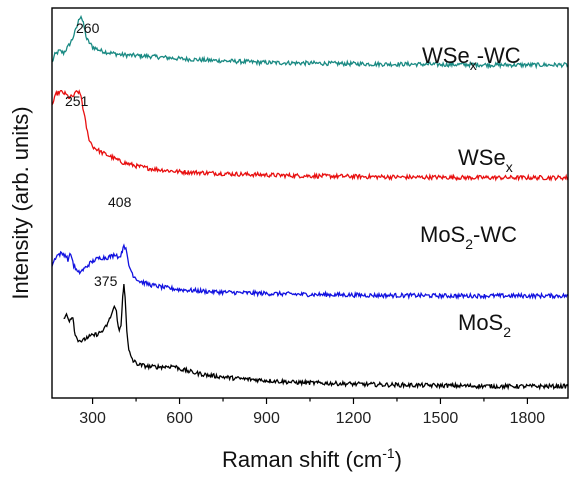  I want to click on peak-label-251: 251, so click(77, 101).